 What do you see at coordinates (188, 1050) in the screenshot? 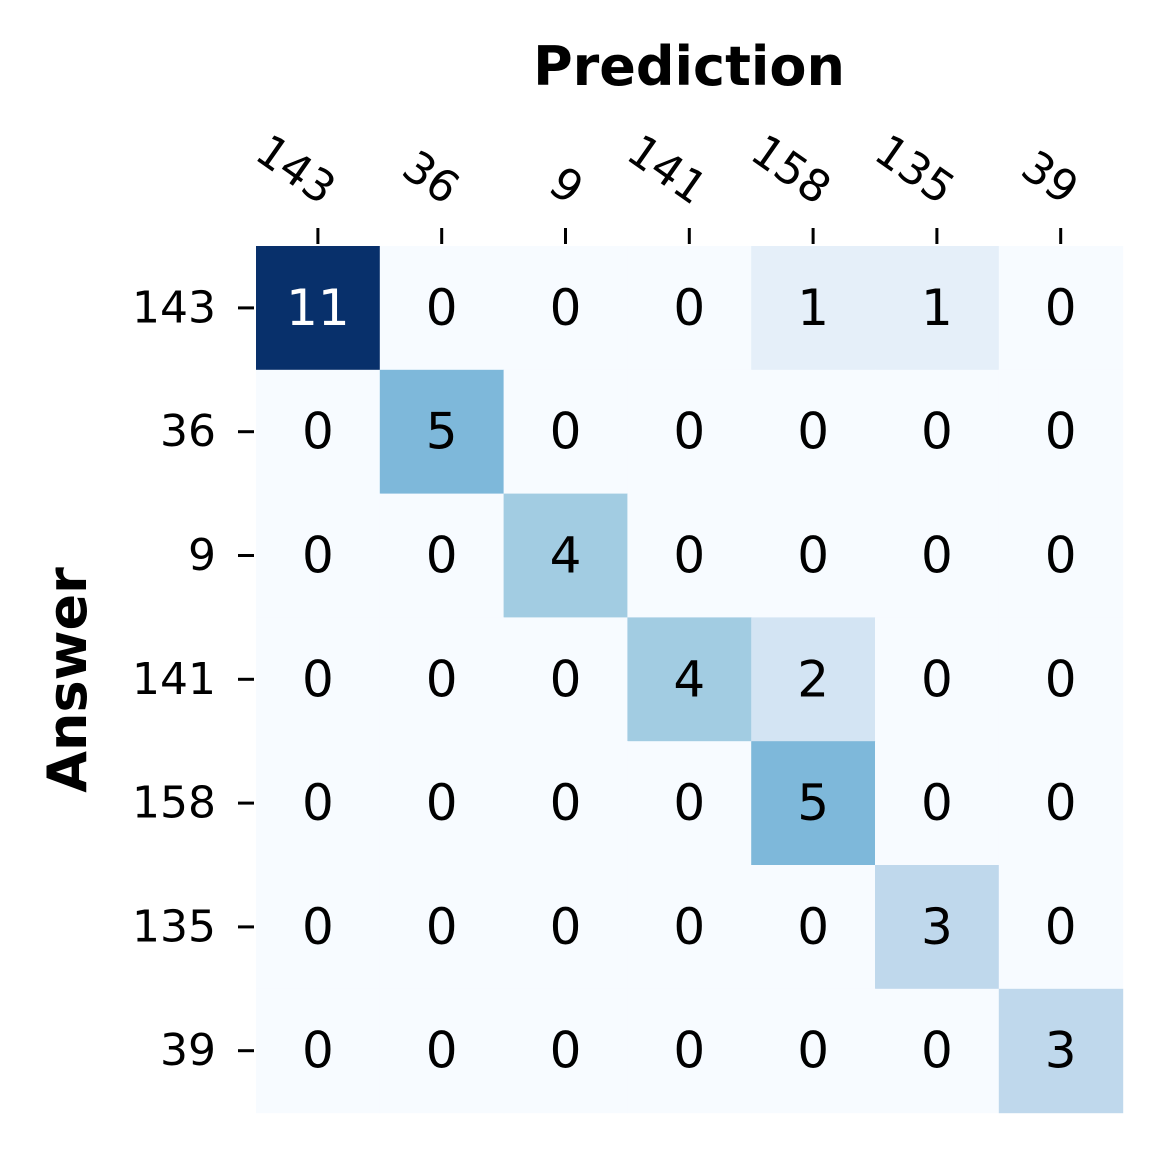
I see `y-tick-label: 39` at bounding box center [188, 1050].